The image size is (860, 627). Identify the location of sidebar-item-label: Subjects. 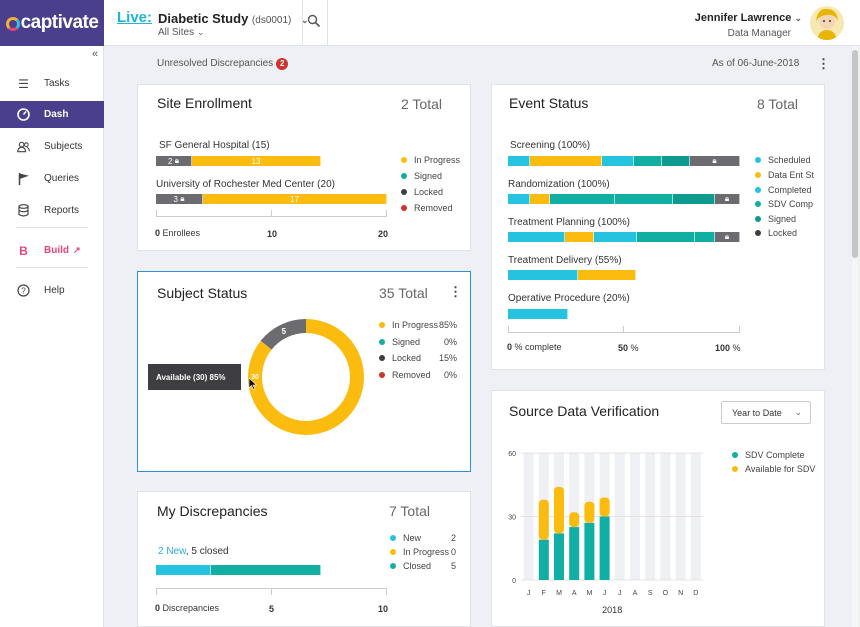
(63, 146).